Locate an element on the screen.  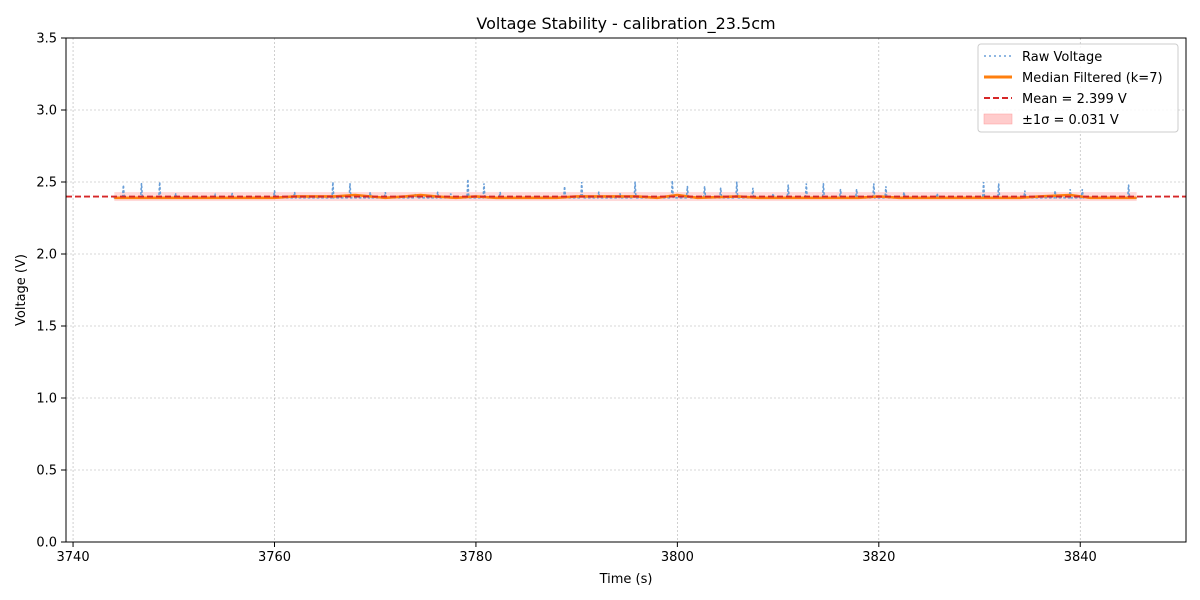
legend-box is located at coordinates (1078, 88).